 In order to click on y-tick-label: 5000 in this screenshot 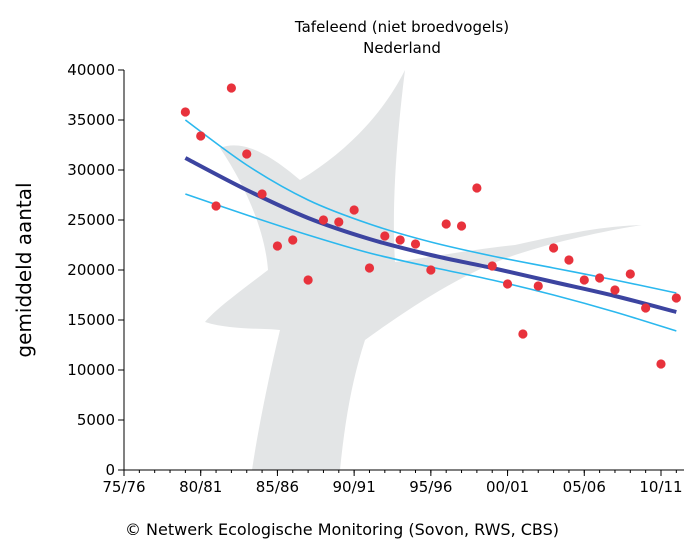, I will do `click(96, 420)`.